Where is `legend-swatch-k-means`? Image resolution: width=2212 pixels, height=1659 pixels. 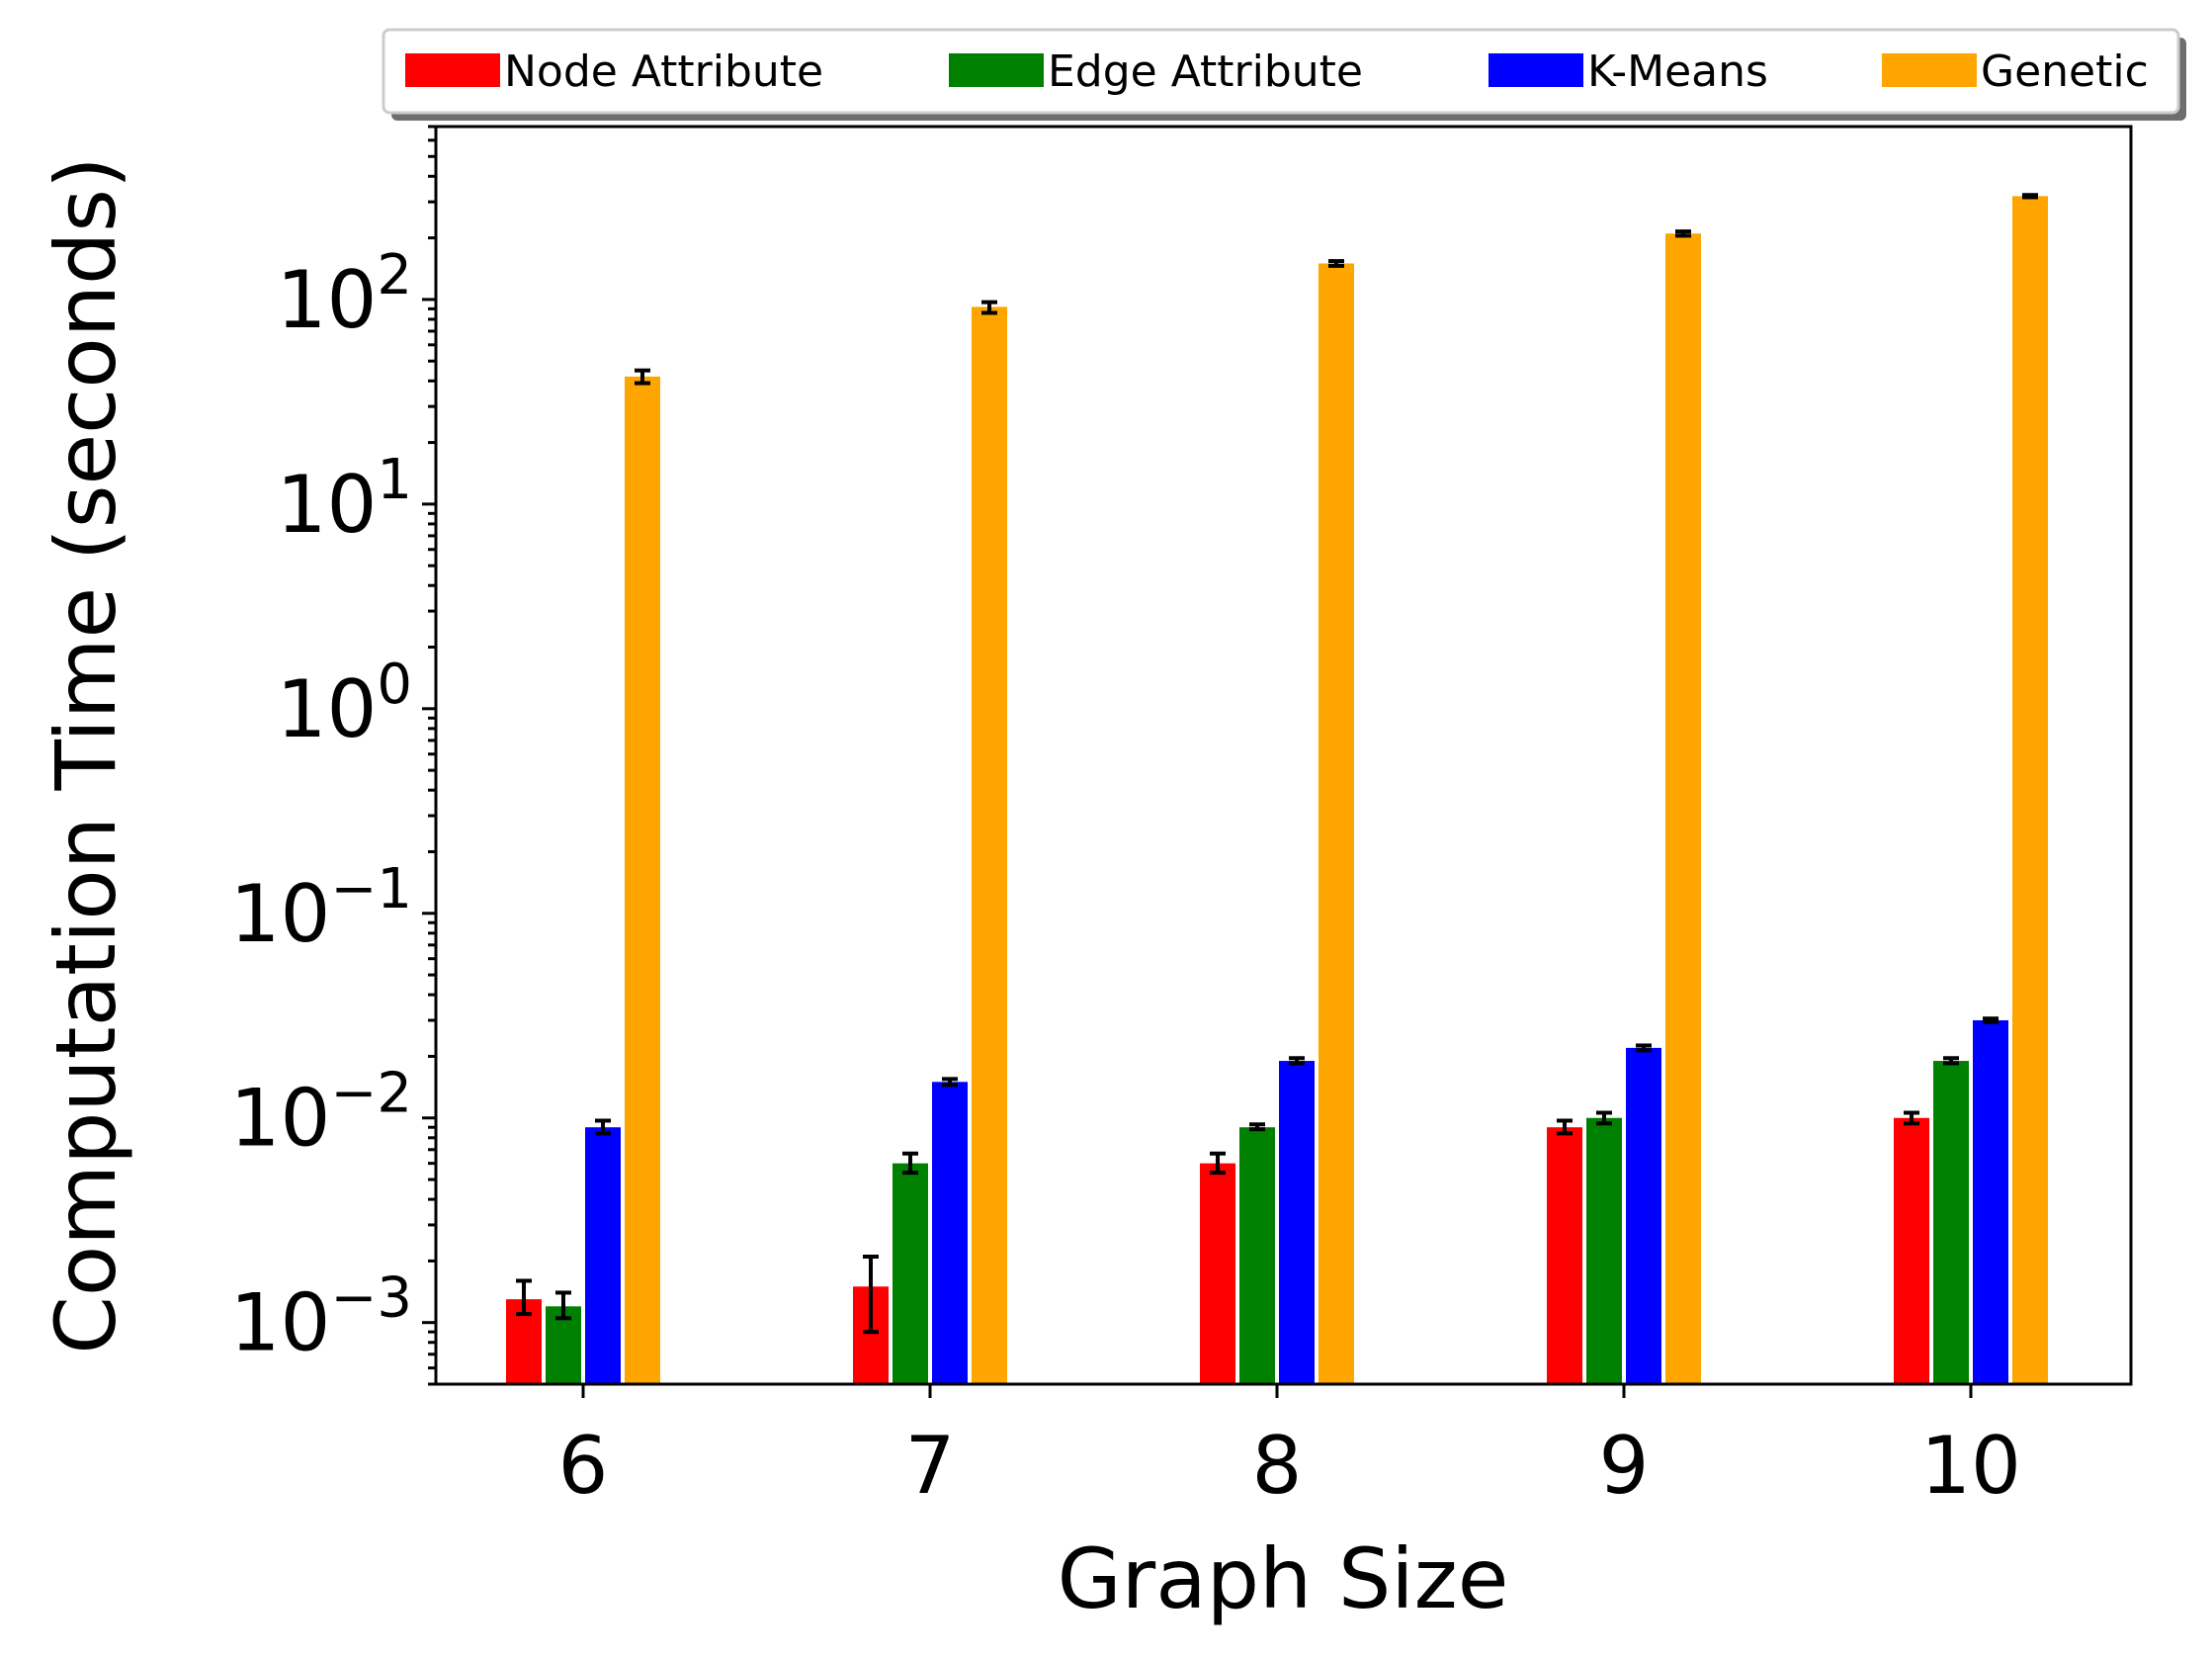
legend-swatch-k-means is located at coordinates (1536, 70).